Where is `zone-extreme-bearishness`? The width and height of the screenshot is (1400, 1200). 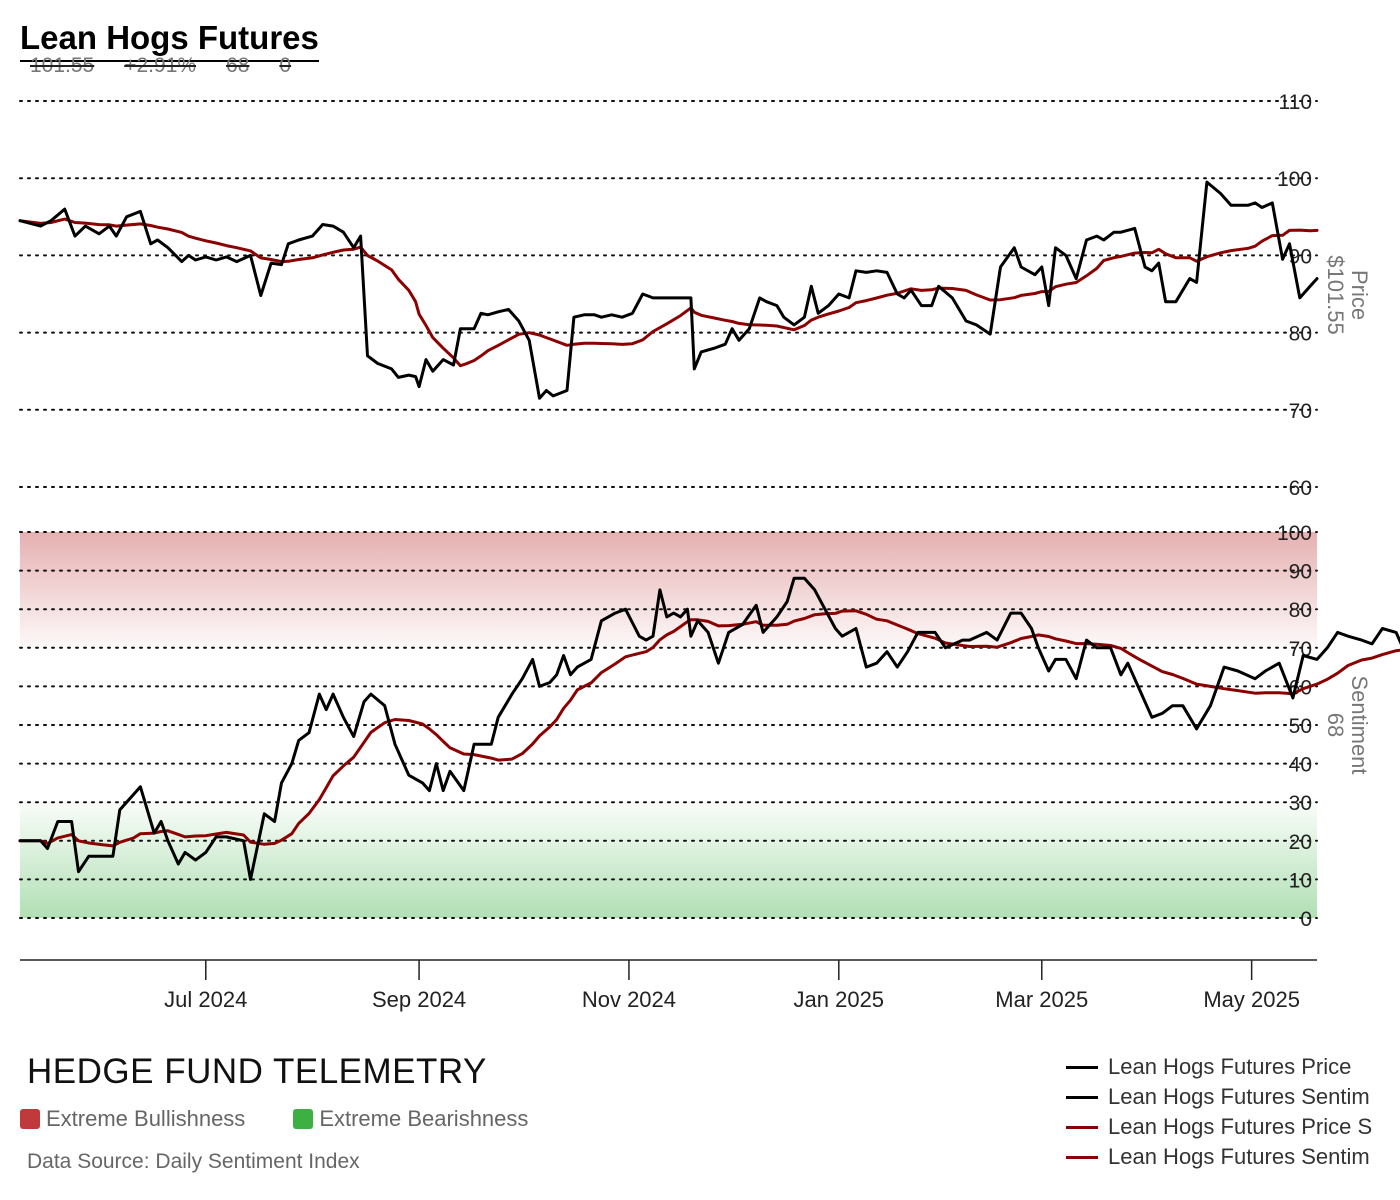
zone-extreme-bearishness is located at coordinates (668, 860).